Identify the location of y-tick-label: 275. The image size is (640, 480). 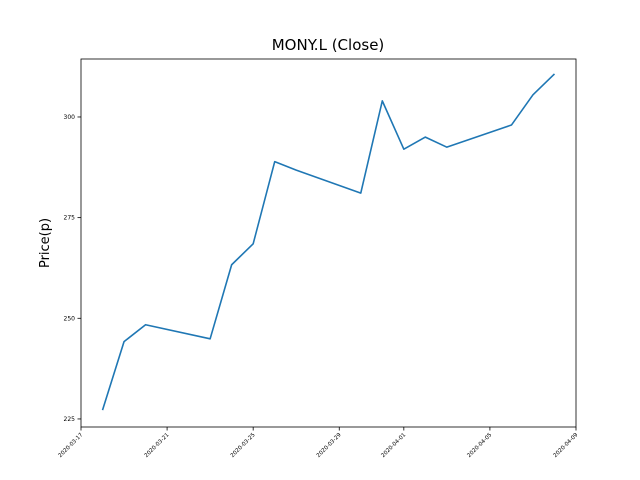
(70, 218).